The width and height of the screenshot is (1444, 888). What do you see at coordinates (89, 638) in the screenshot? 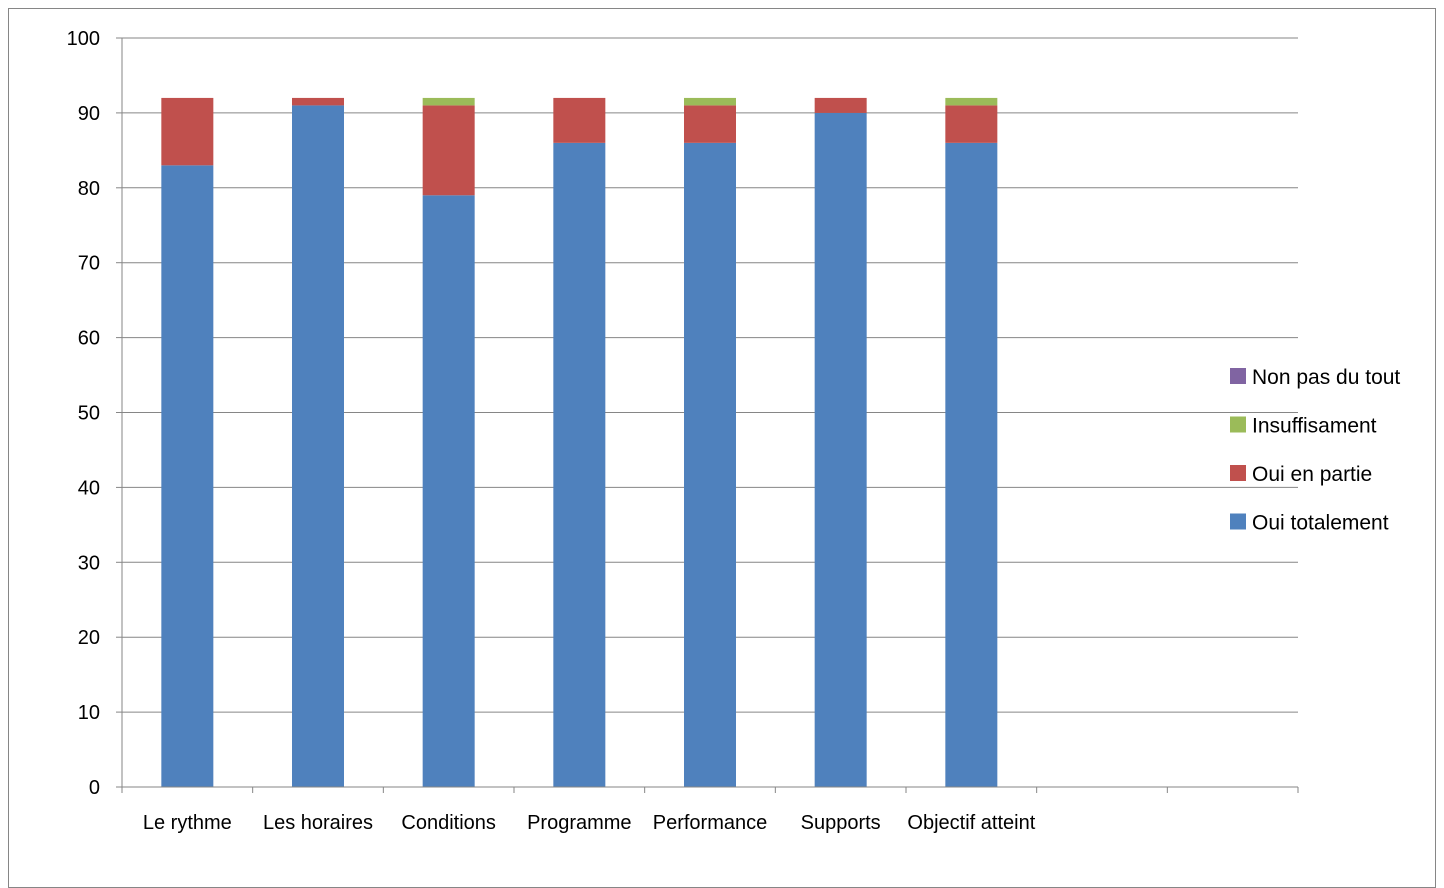
I see `y-tick-label: 20` at bounding box center [89, 638].